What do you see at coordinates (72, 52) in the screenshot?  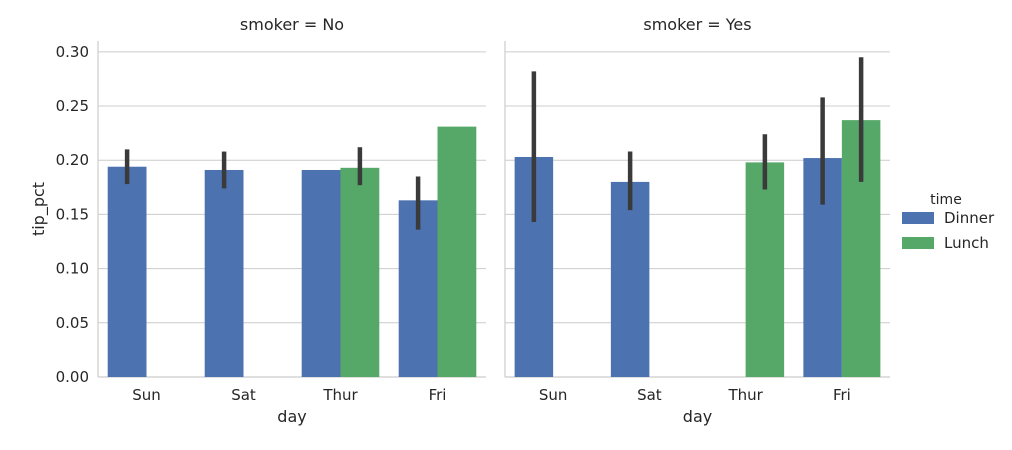 I see `y-tick-label: 0.30` at bounding box center [72, 52].